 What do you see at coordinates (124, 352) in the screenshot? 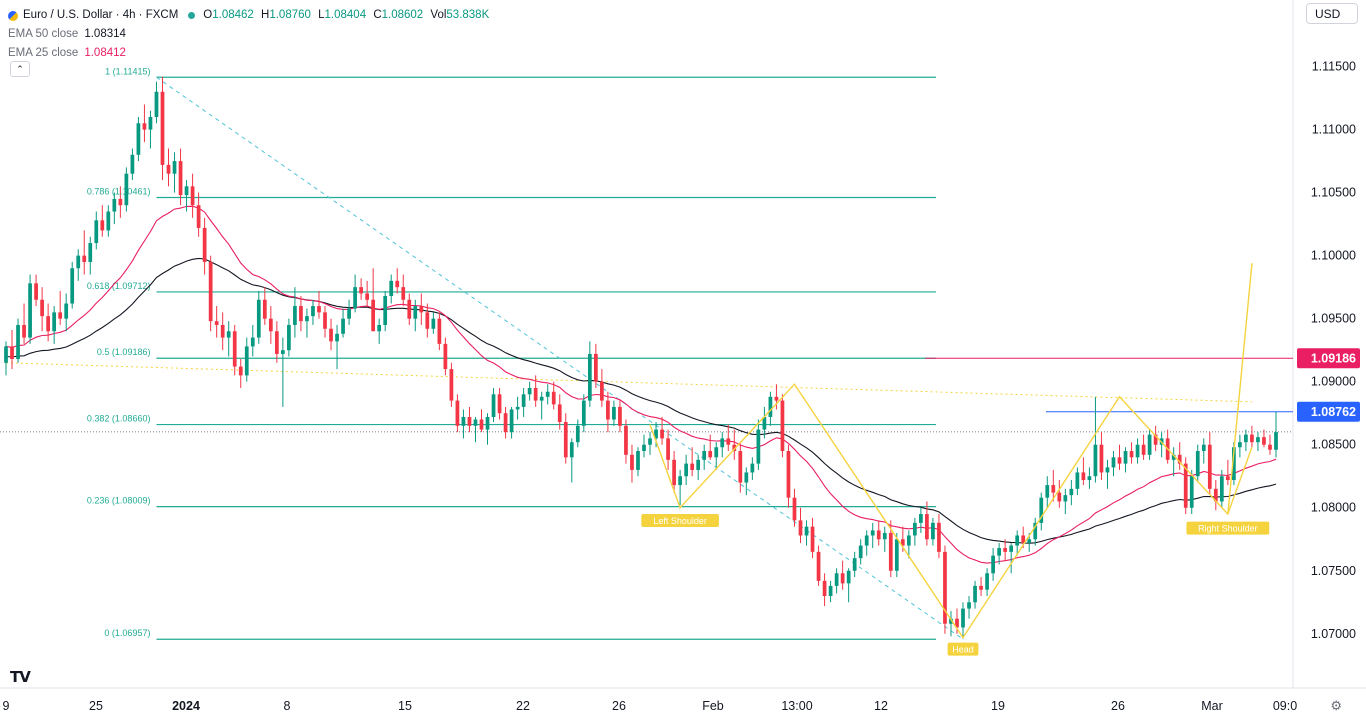
I see `fib-level-label: 0.5 (1.09186)` at bounding box center [124, 352].